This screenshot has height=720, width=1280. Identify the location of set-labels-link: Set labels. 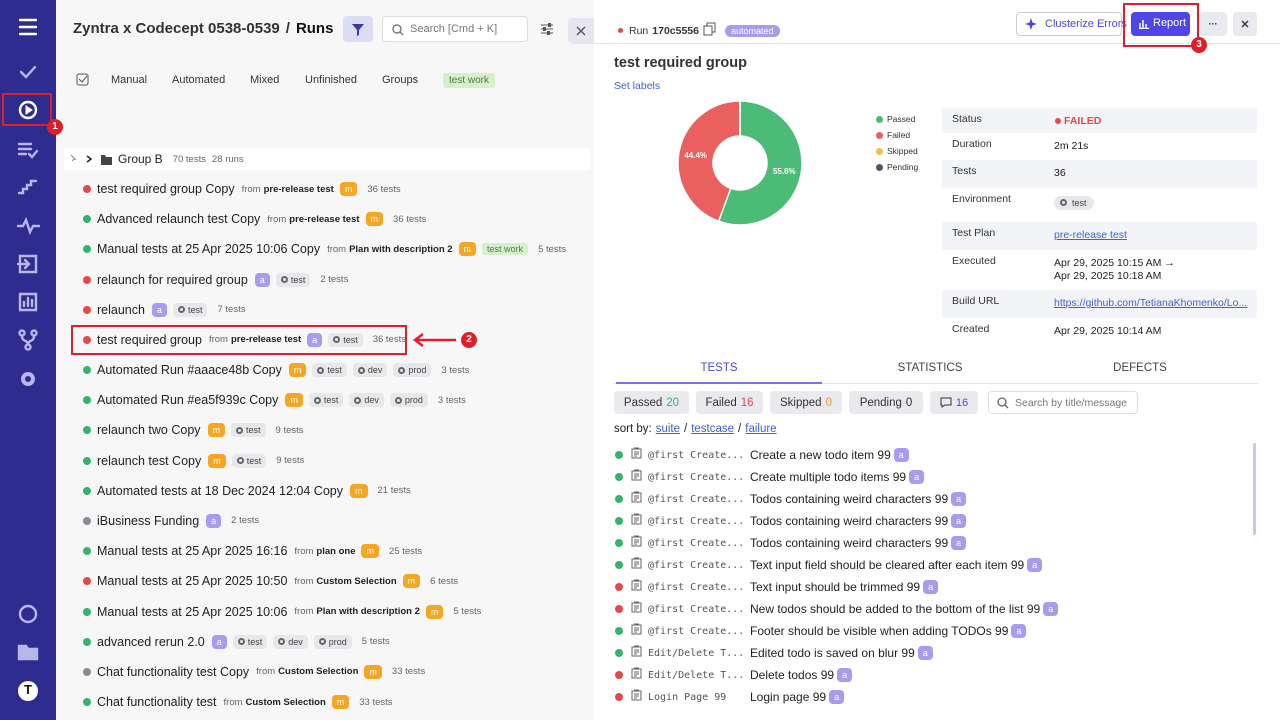
(637, 86).